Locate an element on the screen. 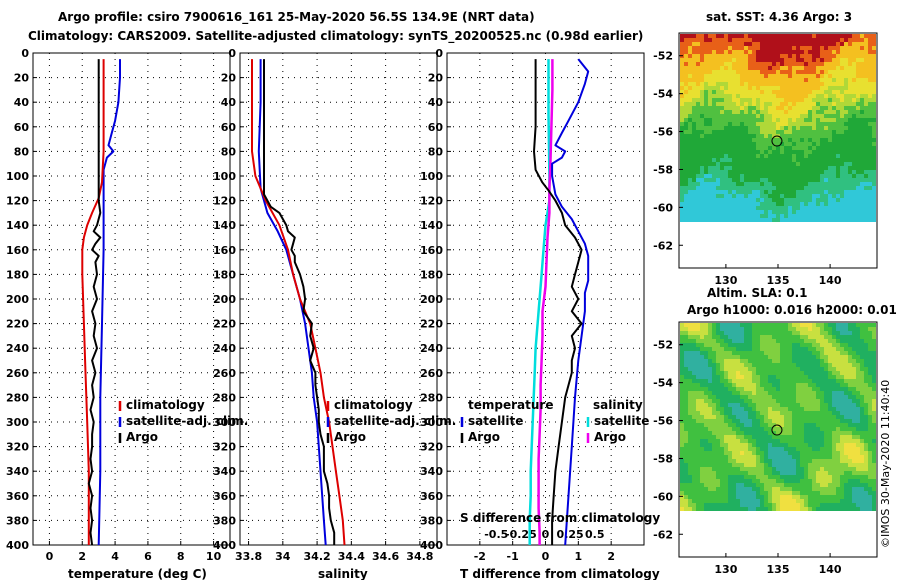  depth-tick-label: 120 is located at coordinates (17, 201).